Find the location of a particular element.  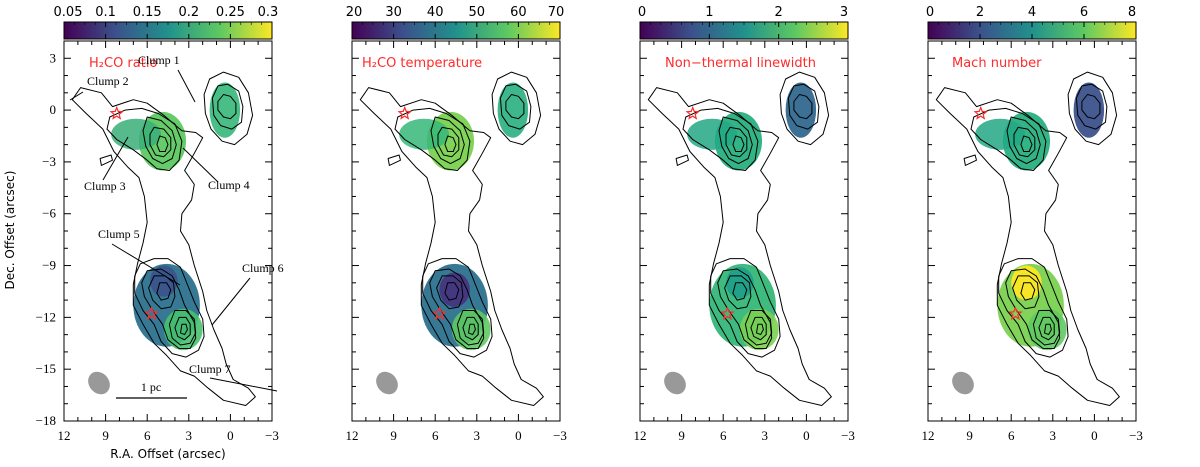

x-tick-label: 12 is located at coordinates (640, 435).